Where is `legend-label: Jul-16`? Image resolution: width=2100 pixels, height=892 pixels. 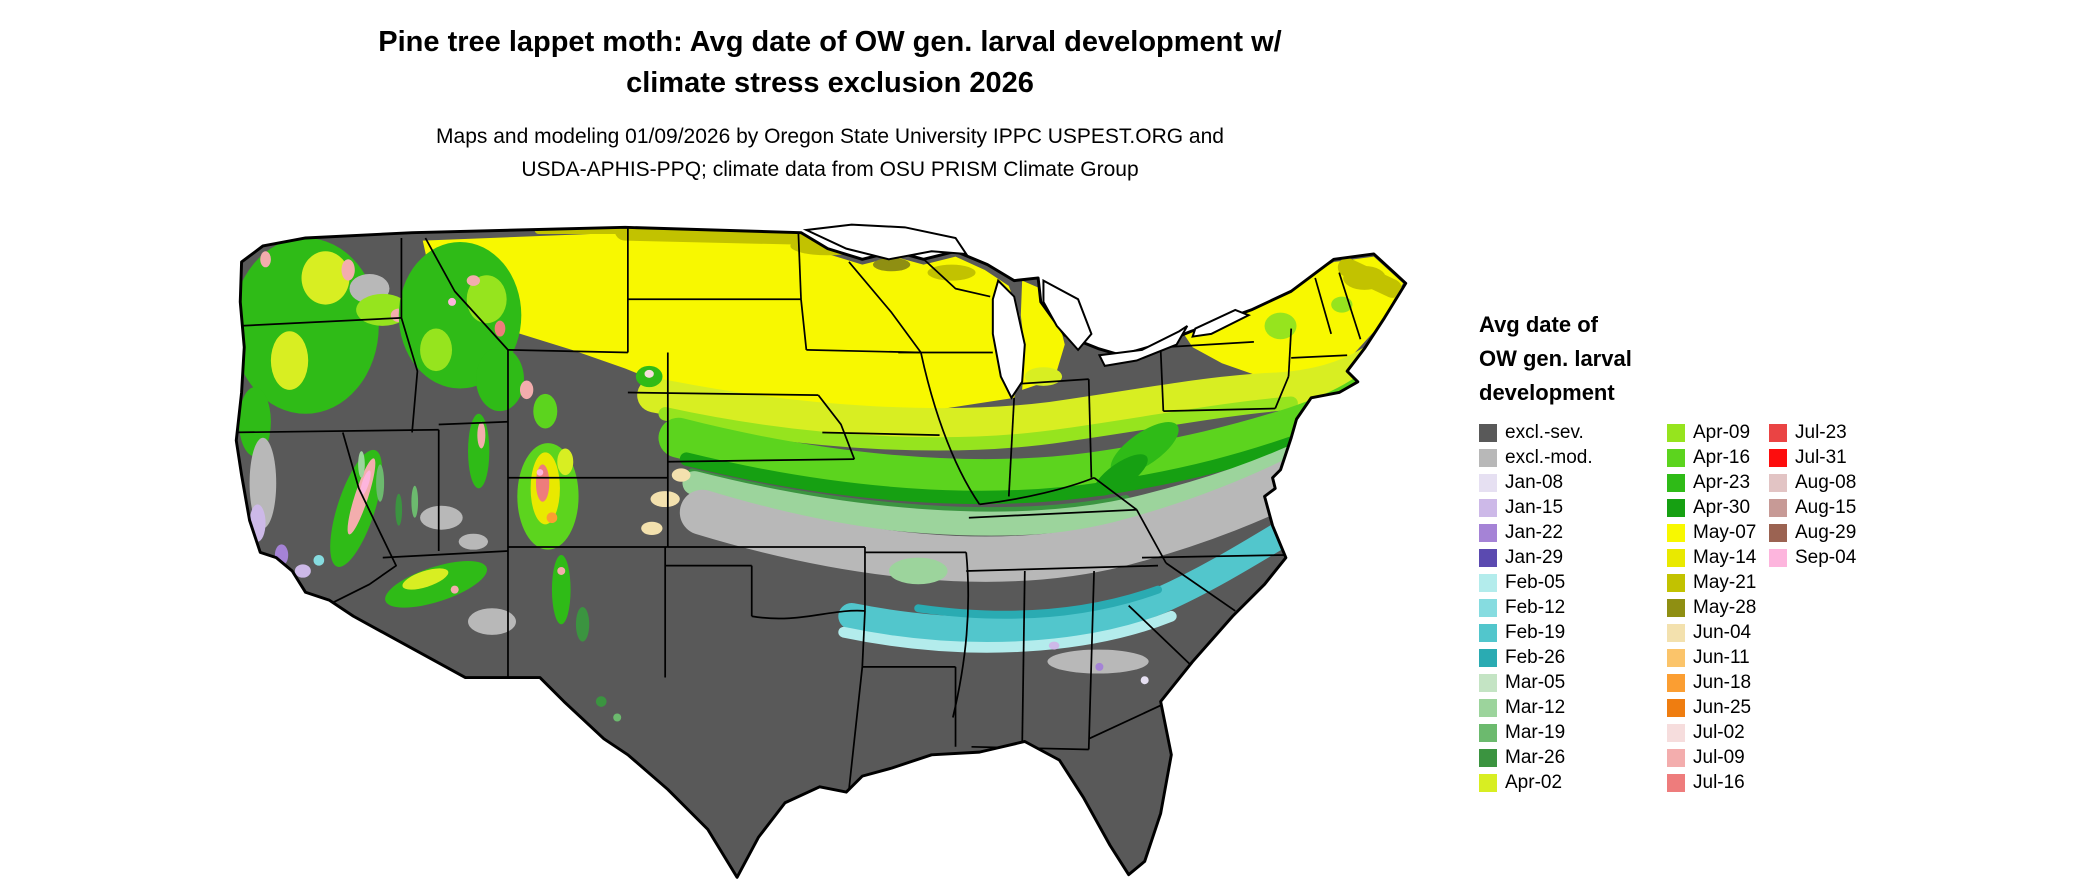 legend-label: Jul-16 is located at coordinates (1719, 782).